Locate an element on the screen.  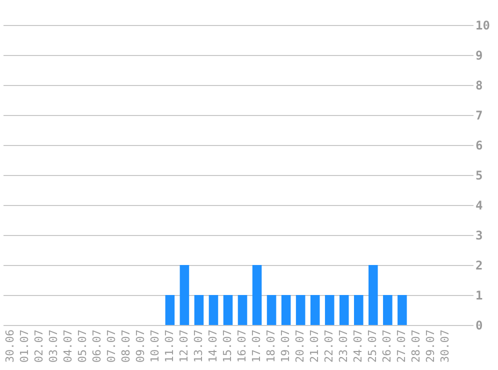
x-tick-label: 05.07 is located at coordinates (82, 346).